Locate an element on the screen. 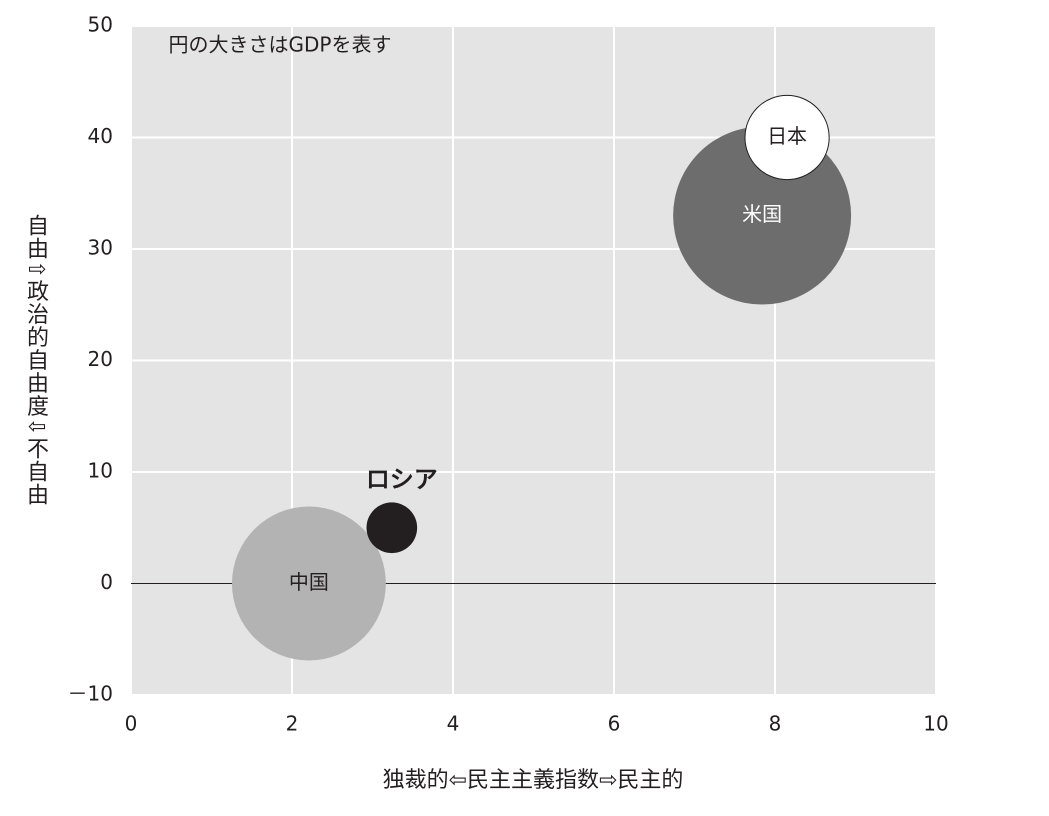  bubble-label: 中国 is located at coordinates (309, 582).